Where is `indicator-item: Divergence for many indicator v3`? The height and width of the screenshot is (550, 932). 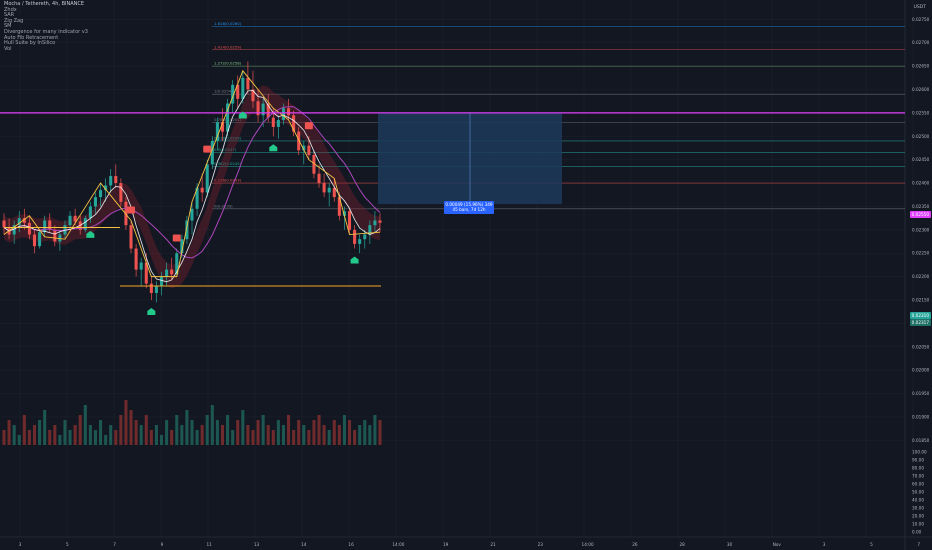
indicator-item: Divergence for many indicator v3 is located at coordinates (46, 31).